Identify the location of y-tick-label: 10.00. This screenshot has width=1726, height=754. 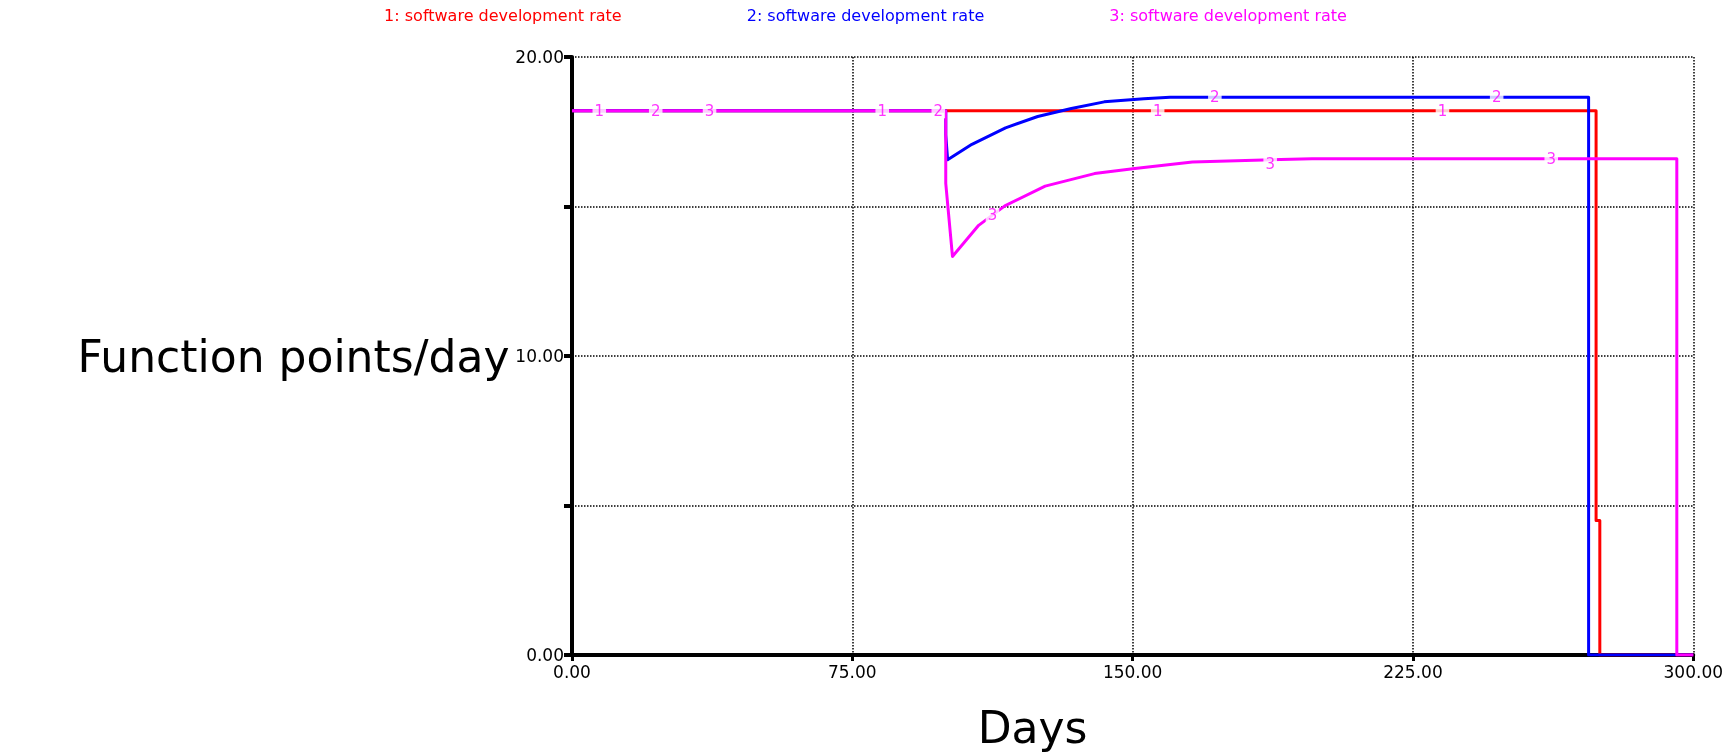
(539, 356).